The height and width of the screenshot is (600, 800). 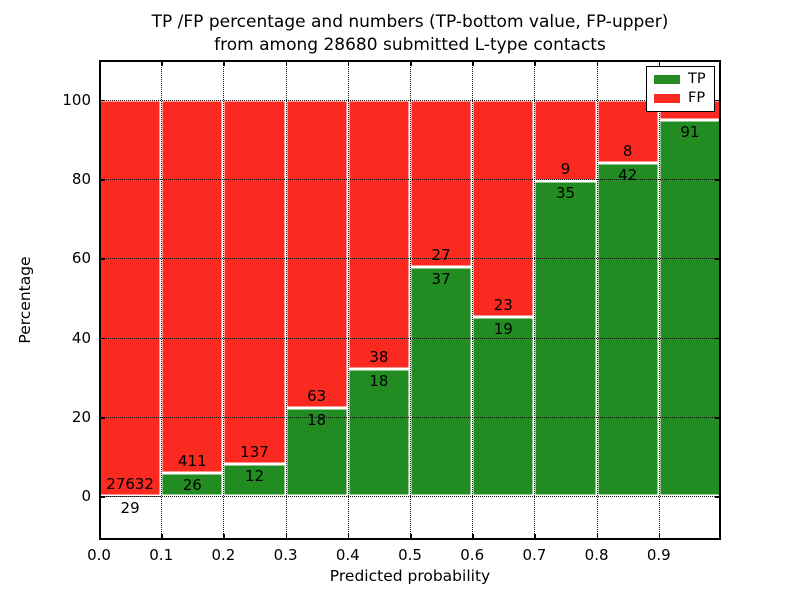 What do you see at coordinates (285, 555) in the screenshot?
I see `x-tick-label: 0.3` at bounding box center [285, 555].